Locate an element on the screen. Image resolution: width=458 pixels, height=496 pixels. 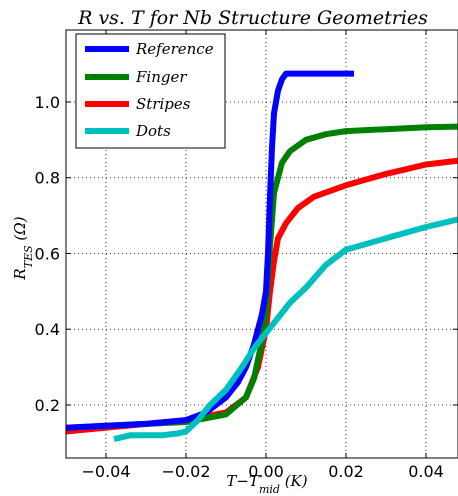
legend-label-stripes: Stripes is located at coordinates (163, 104).